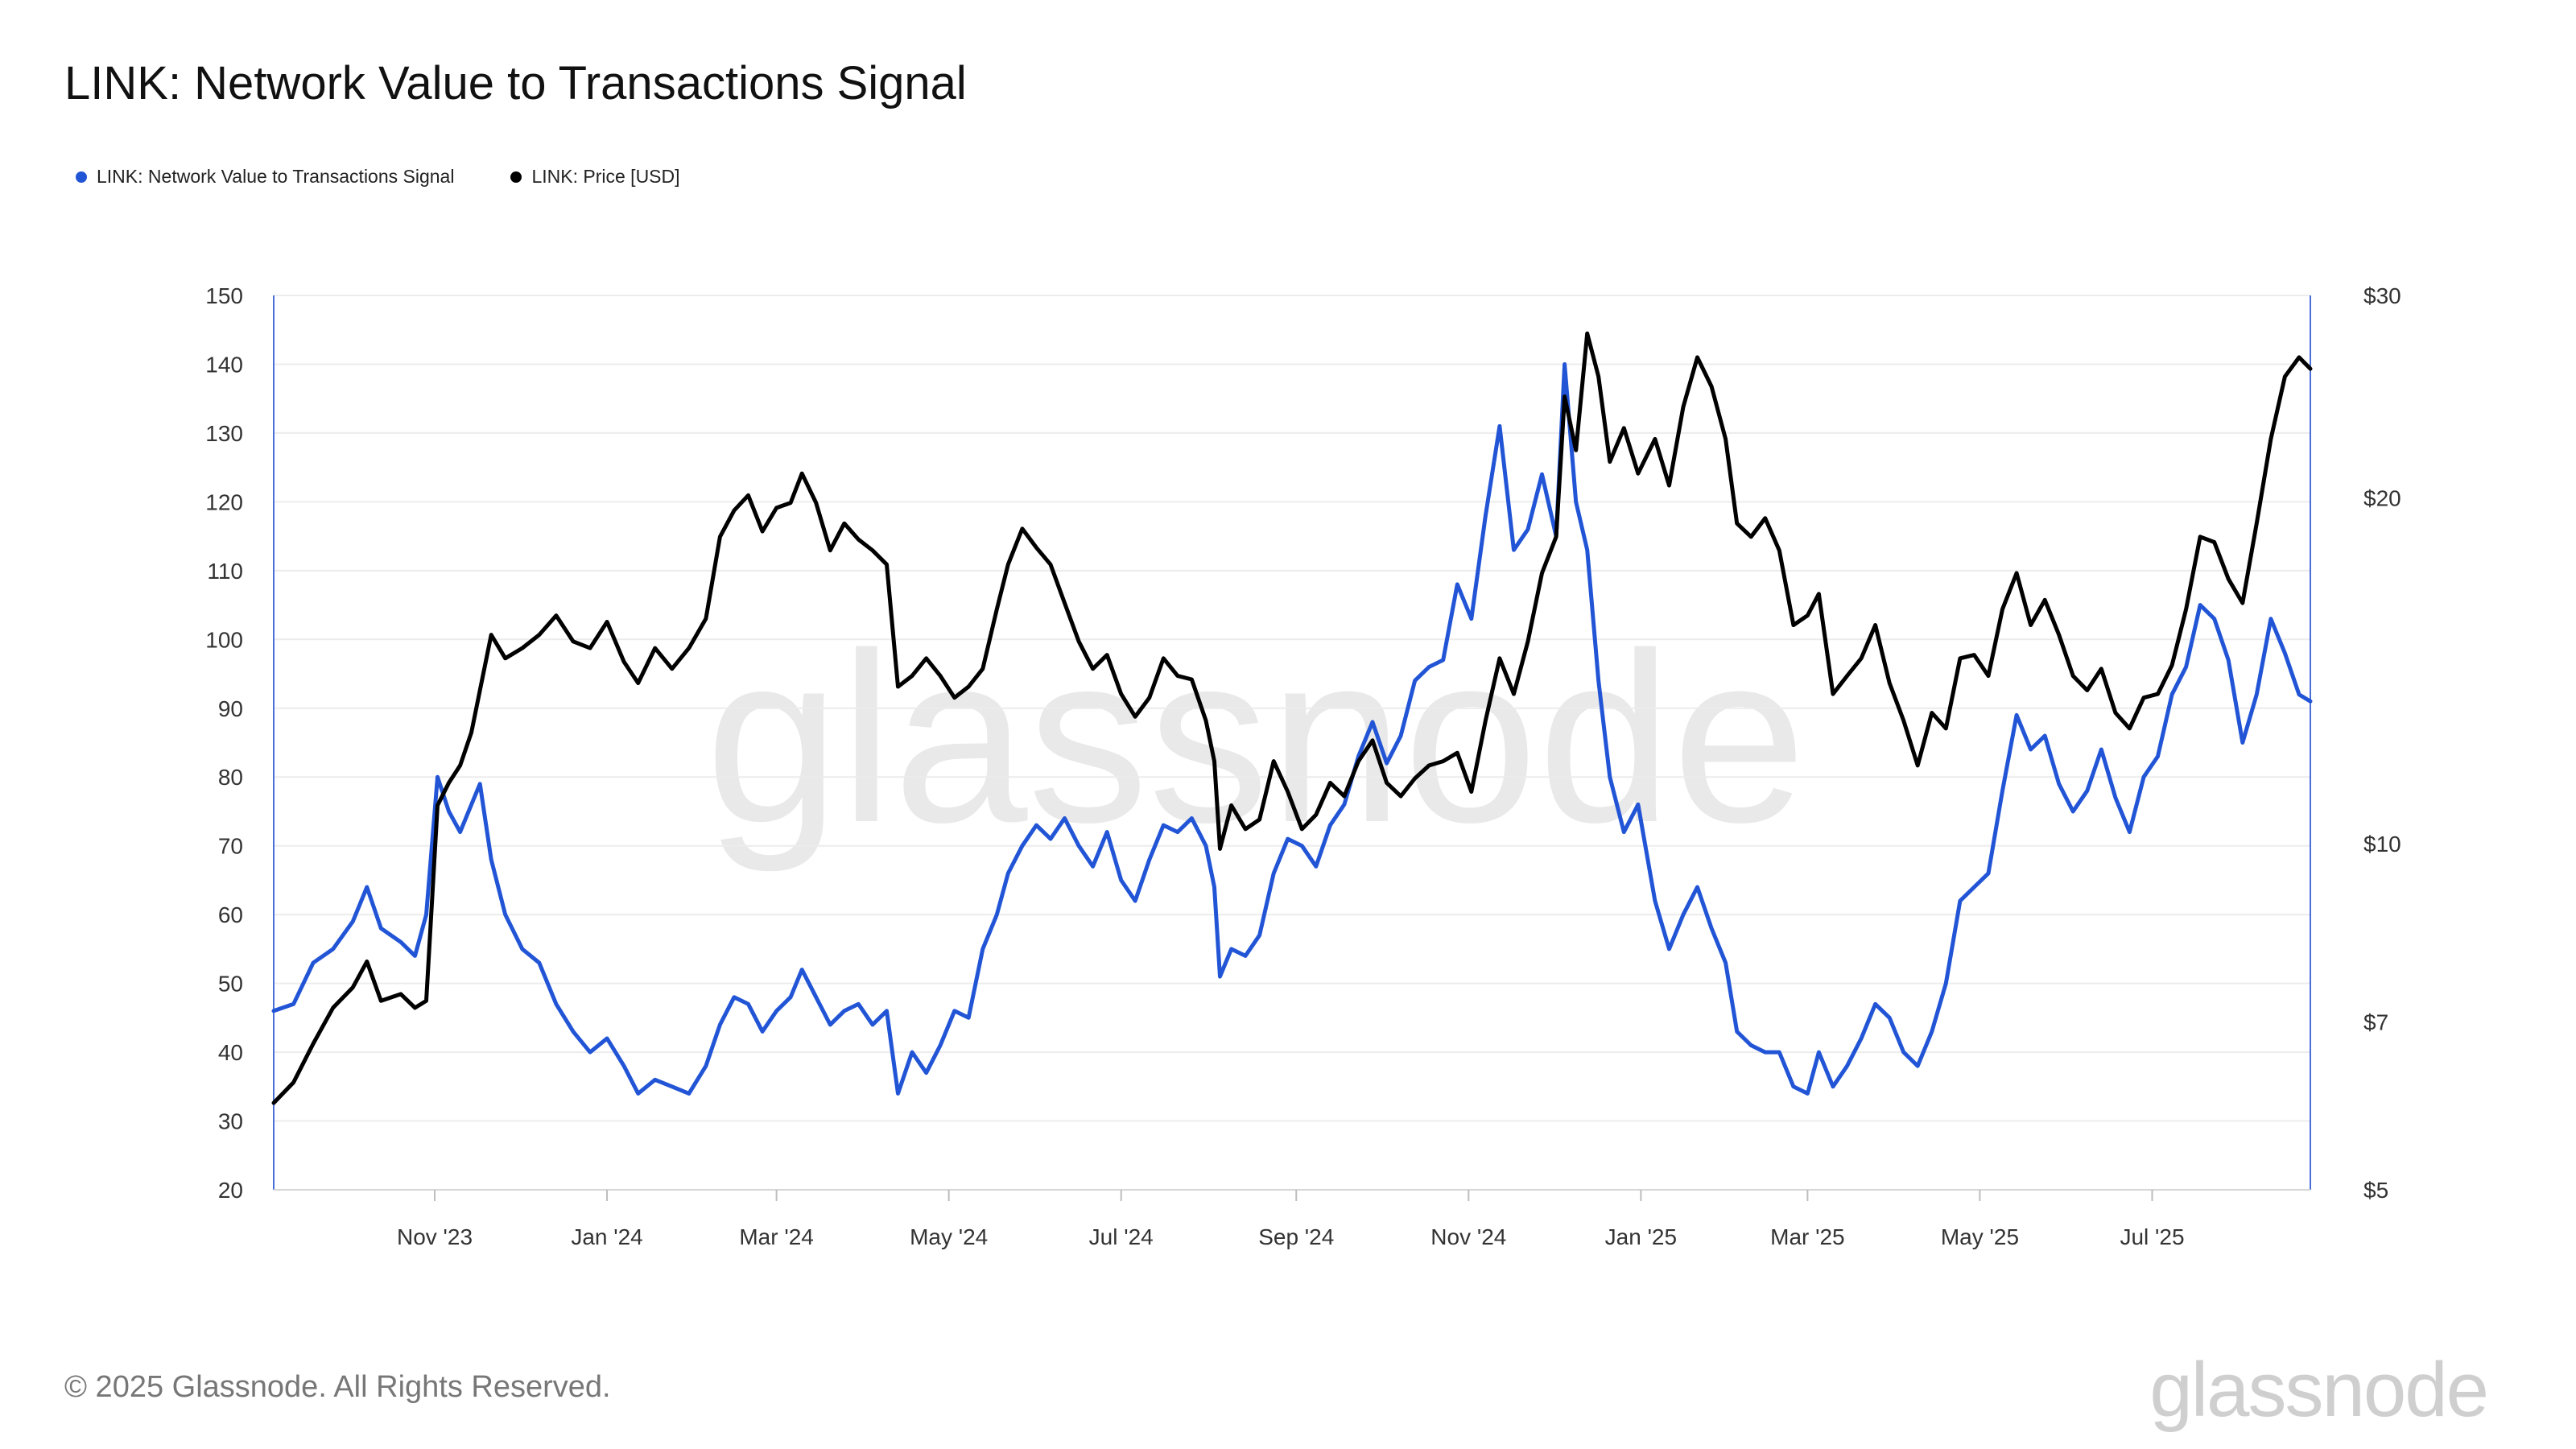  I want to click on x-tick-label: Nov '24, so click(1468, 1236).